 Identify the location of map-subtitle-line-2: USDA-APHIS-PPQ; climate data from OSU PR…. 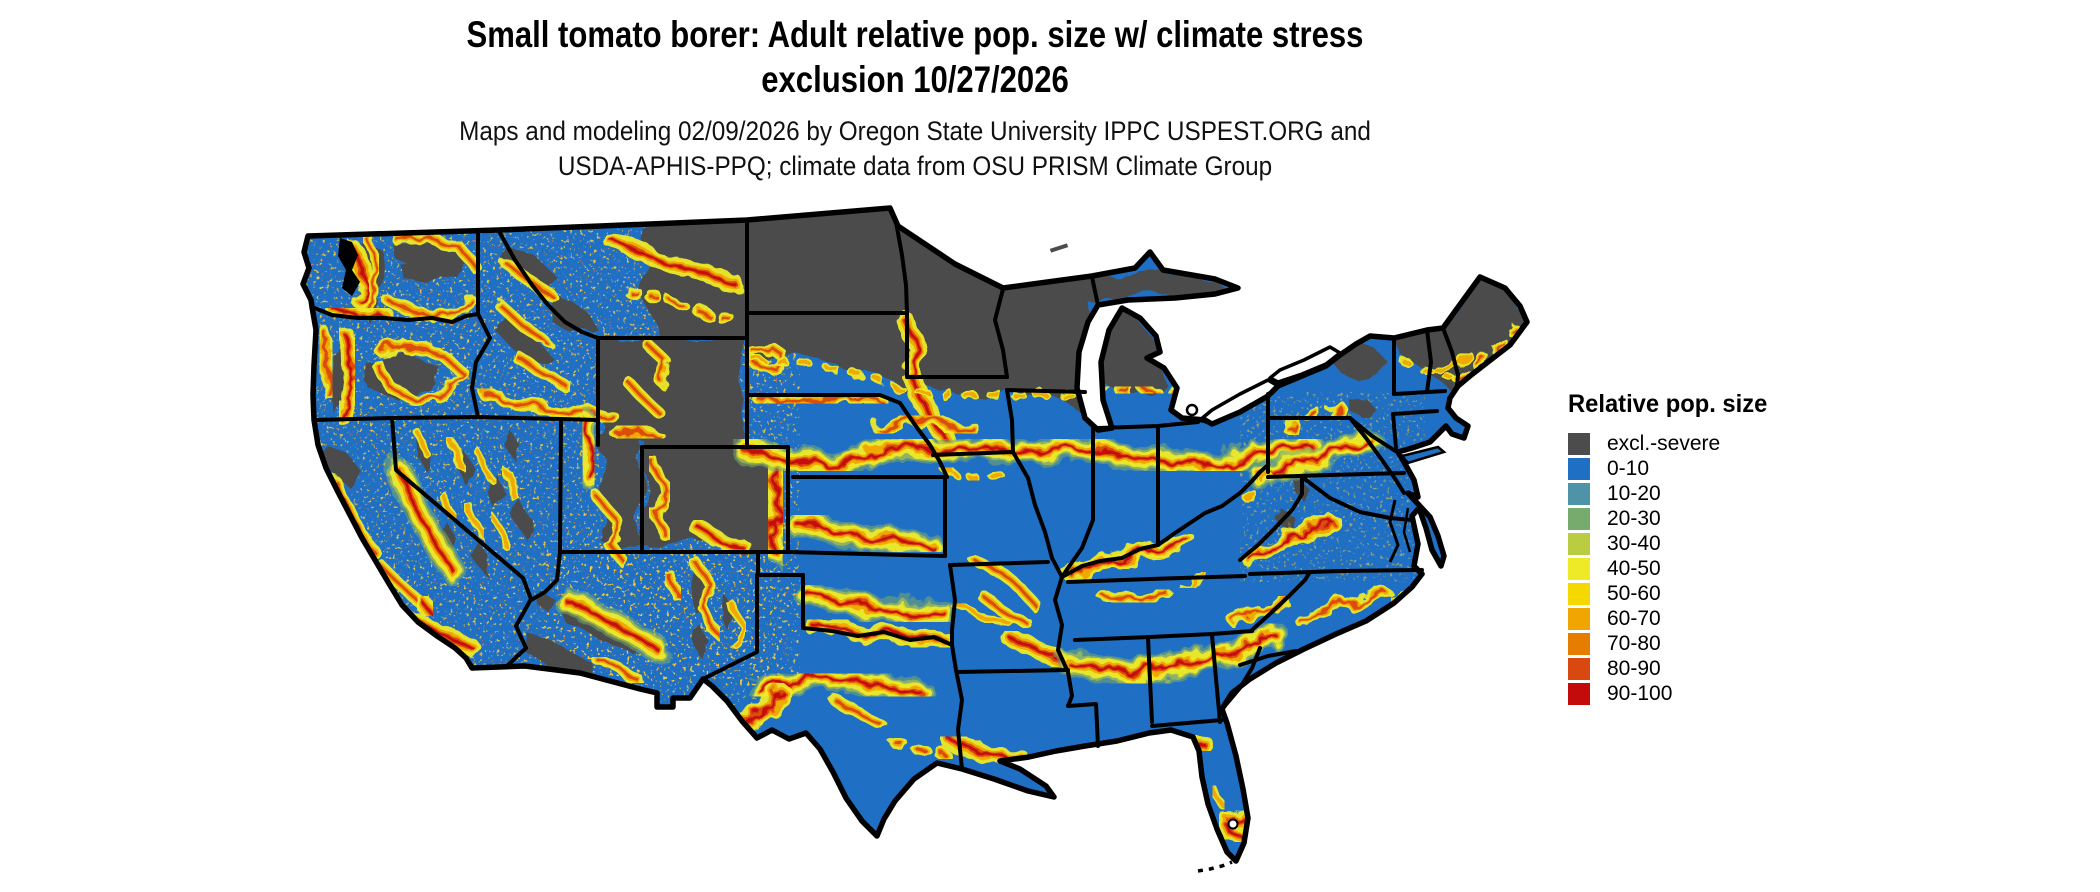
(915, 165).